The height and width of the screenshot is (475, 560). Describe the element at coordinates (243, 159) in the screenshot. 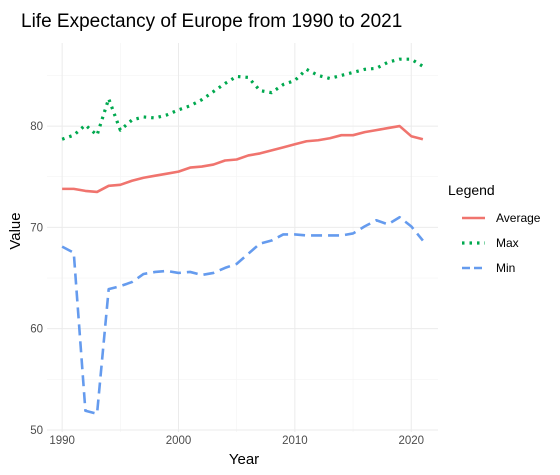

I see `series-line-average` at that location.